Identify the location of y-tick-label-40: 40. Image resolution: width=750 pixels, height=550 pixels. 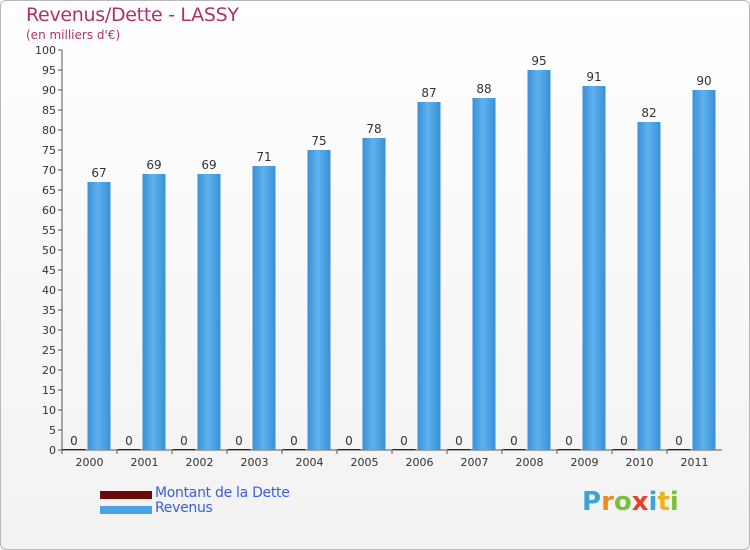
(49, 290).